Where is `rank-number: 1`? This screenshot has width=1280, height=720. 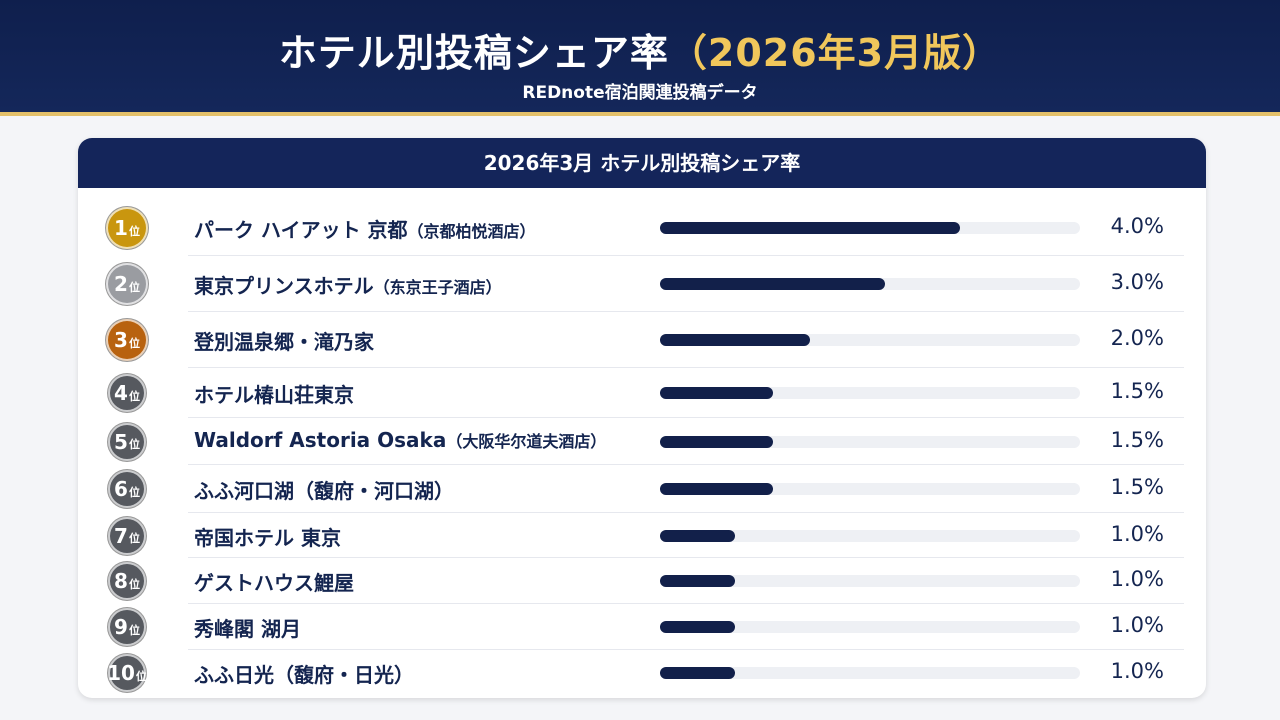
rank-number: 1 is located at coordinates (121, 228).